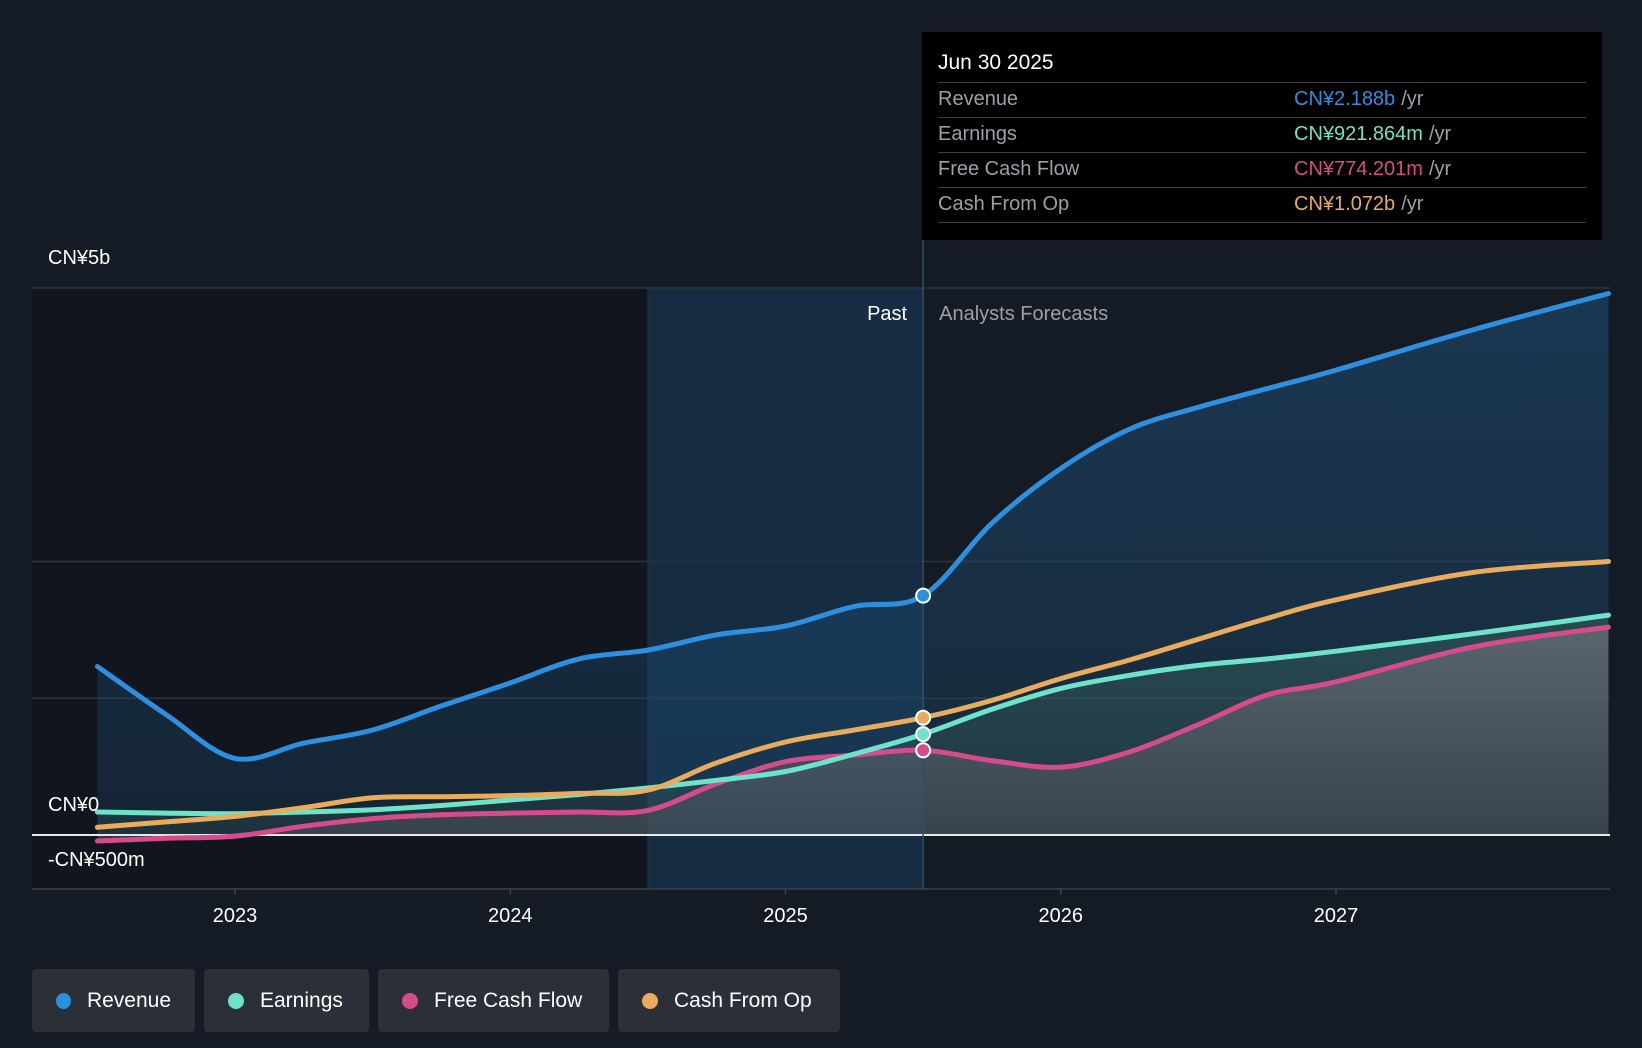 This screenshot has width=1642, height=1048. What do you see at coordinates (510, 916) in the screenshot?
I see `x-axis-label: 2024` at bounding box center [510, 916].